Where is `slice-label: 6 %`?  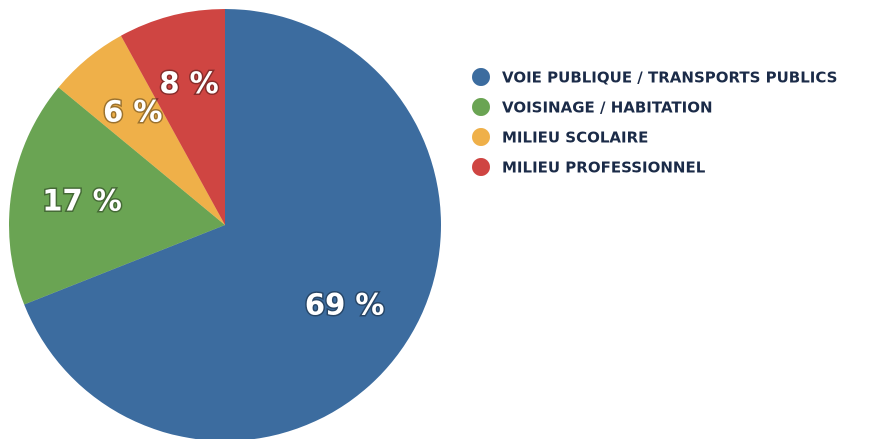 slice-label: 6 % is located at coordinates (132, 111).